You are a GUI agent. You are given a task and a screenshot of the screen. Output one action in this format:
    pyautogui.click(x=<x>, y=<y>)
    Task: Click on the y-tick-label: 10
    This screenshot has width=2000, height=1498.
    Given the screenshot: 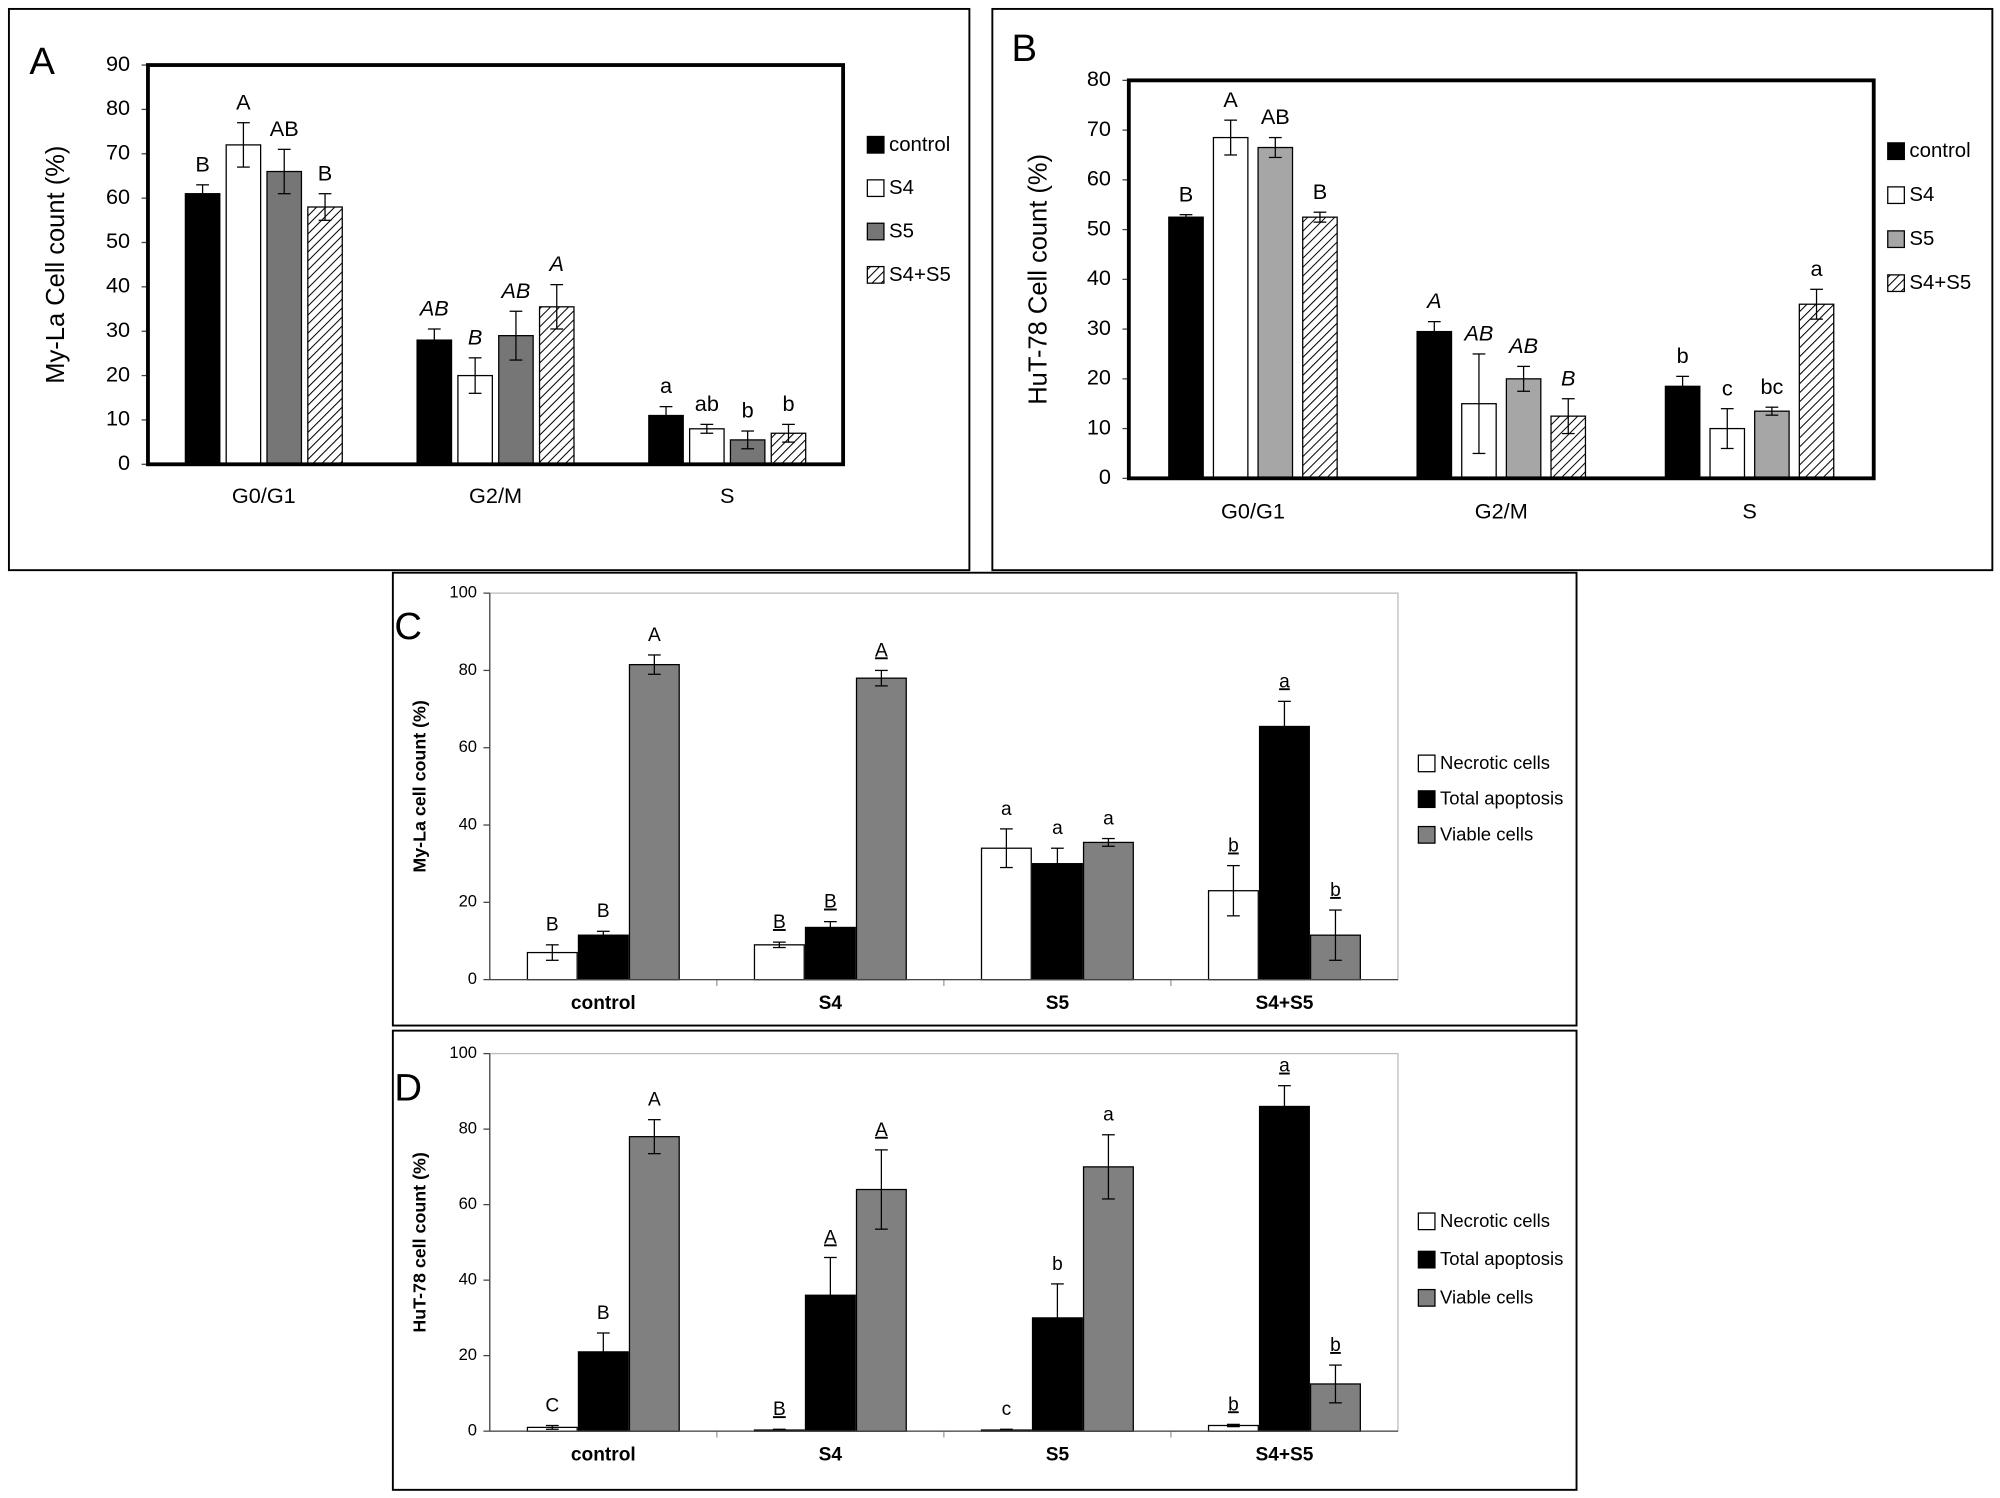 What is the action you would take?
    pyautogui.click(x=1099, y=426)
    